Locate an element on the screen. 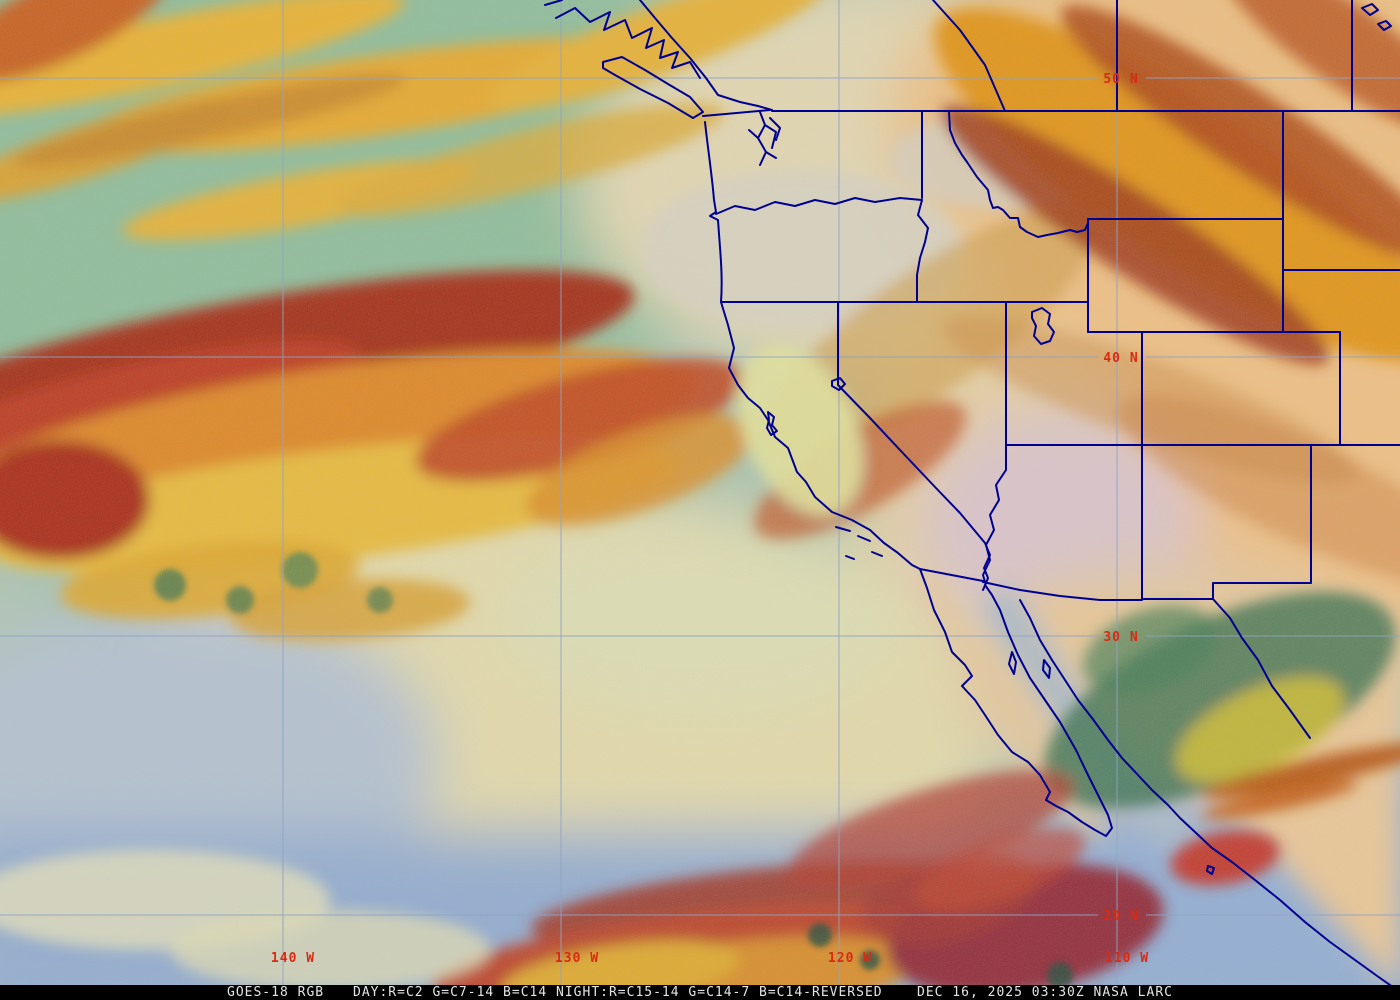 Image resolution: width=1400 pixels, height=1000 pixels. sonora-sinaloa-coast is located at coordinates (1205, 792).